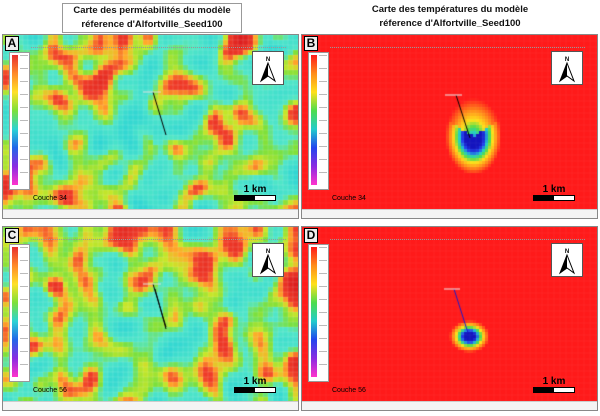 Image resolution: width=600 pixels, height=416 pixels. What do you see at coordinates (152, 24) in the screenshot?
I see `title-permeability-line2: réference d'Alfortville_Seed100` at bounding box center [152, 24].